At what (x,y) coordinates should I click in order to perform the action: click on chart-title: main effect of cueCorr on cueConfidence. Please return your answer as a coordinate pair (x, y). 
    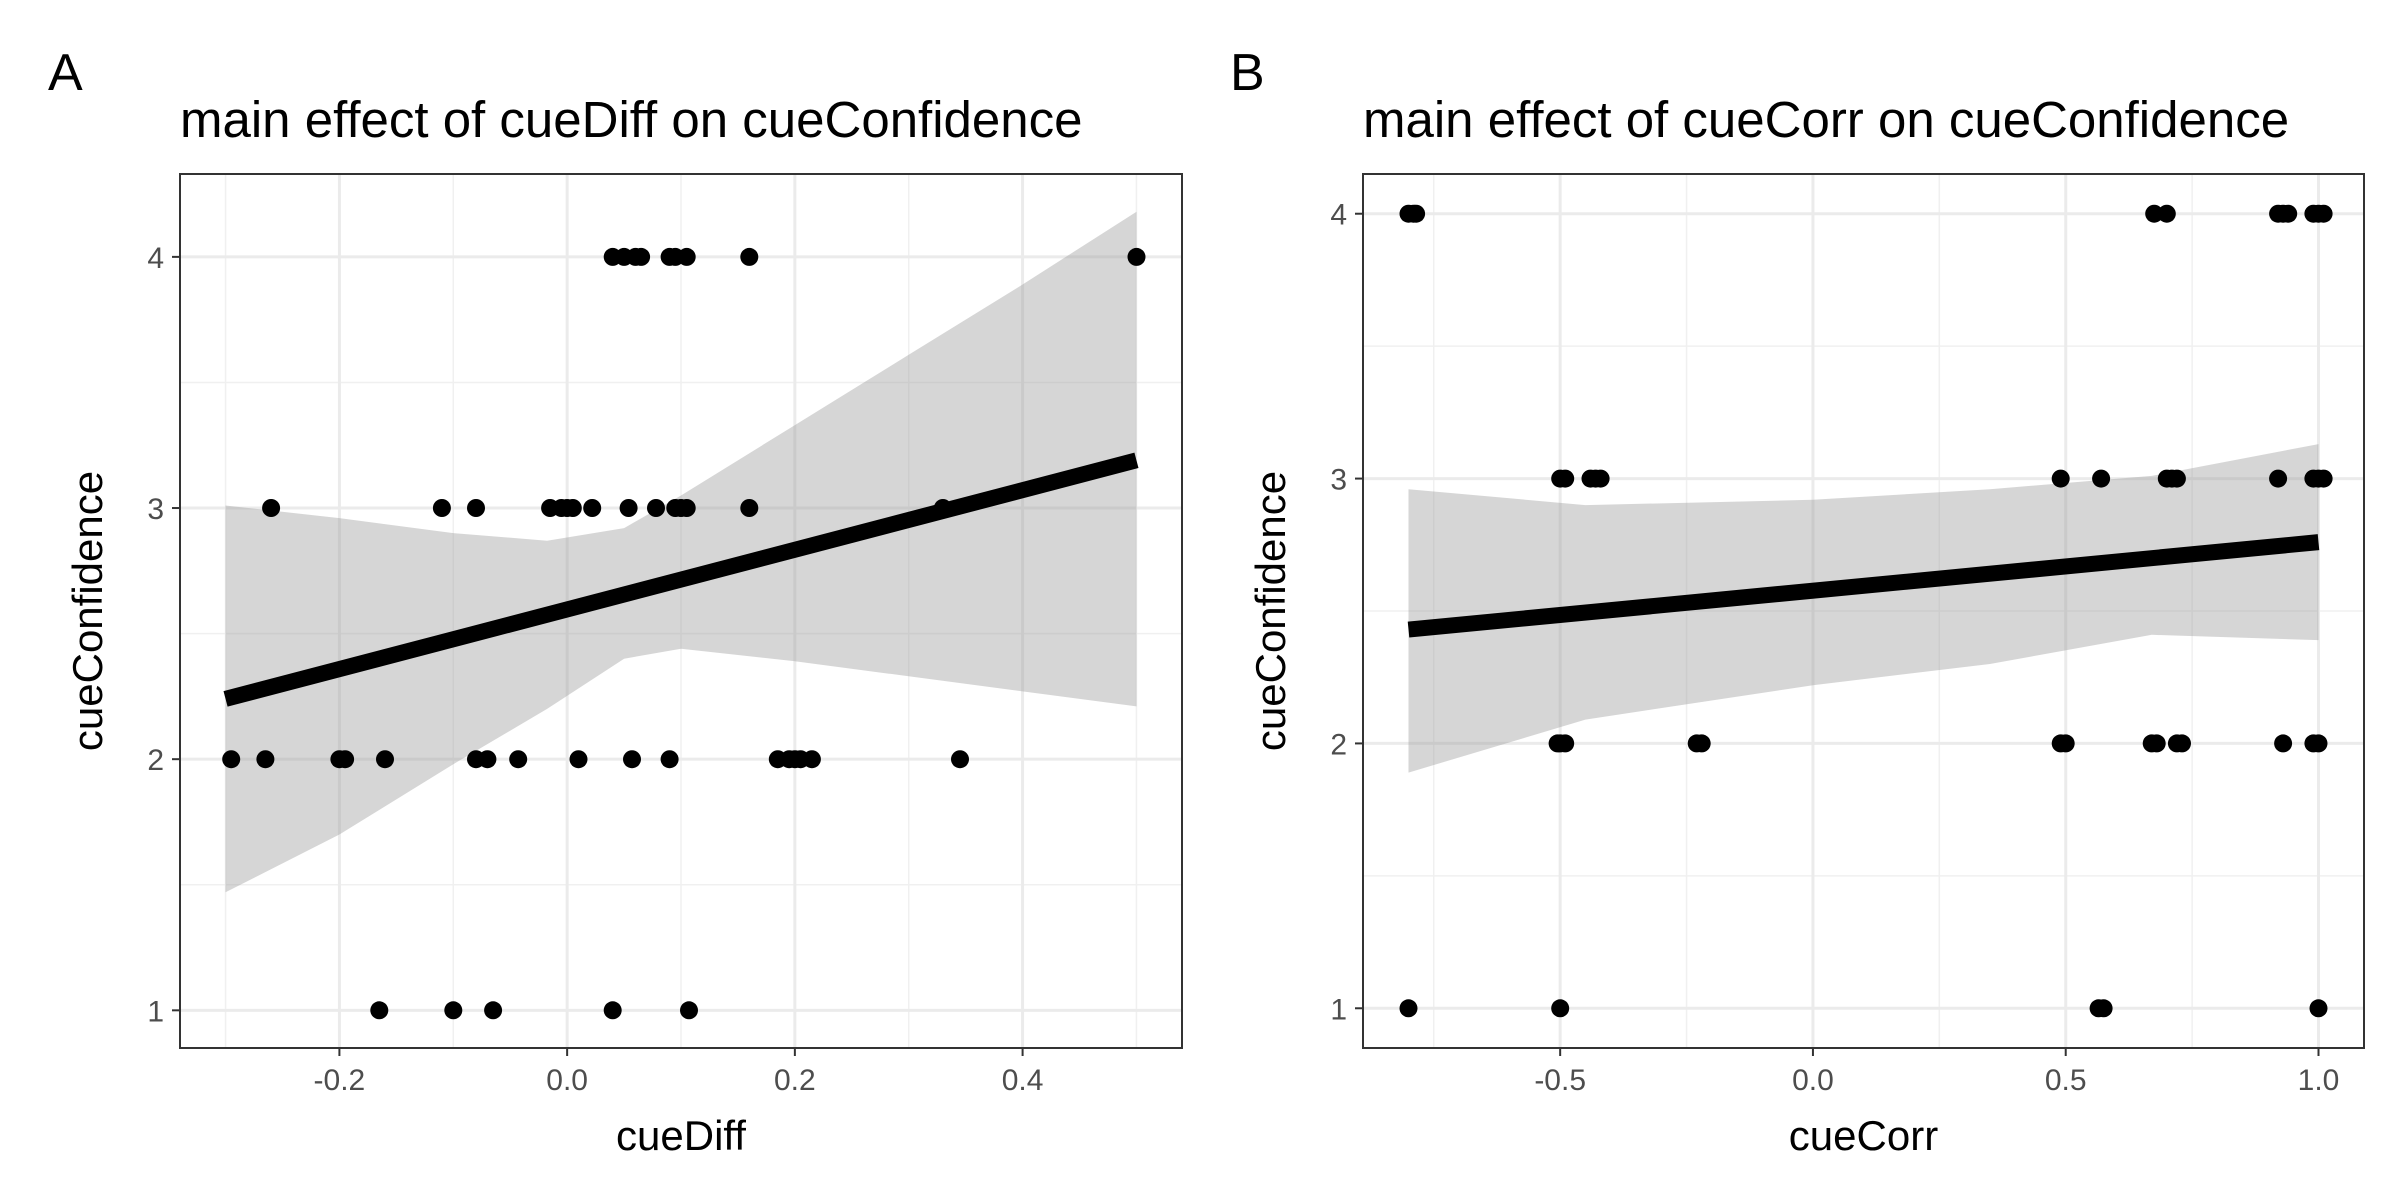
    Looking at the image, I should click on (1826, 119).